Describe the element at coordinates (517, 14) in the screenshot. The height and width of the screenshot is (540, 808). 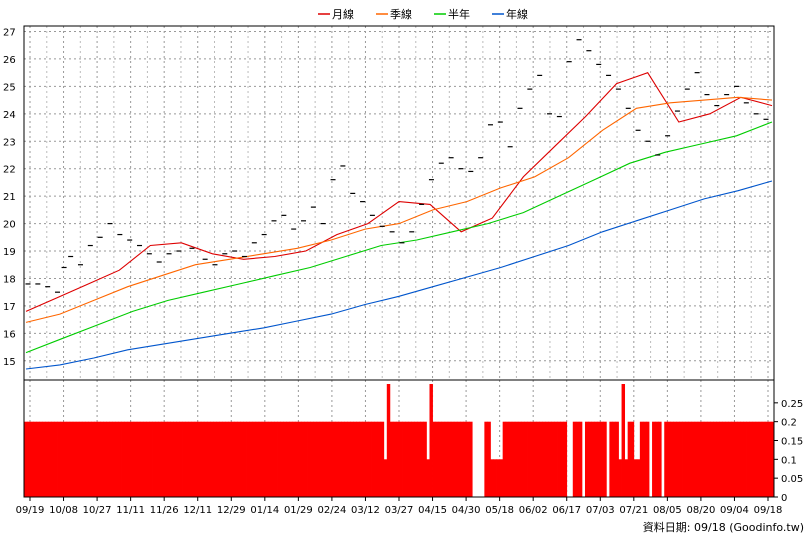
I see `legend-label: 年線` at that location.